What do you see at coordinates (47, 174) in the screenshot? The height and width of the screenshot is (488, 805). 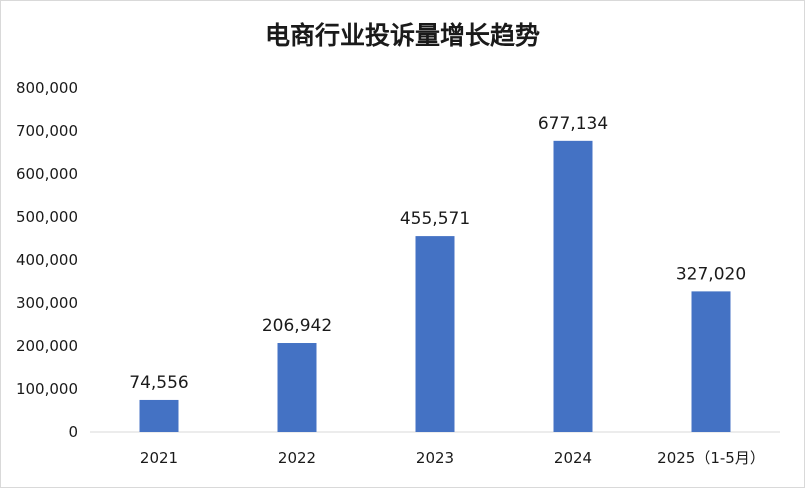 I see `y-tick-label: 600,000` at bounding box center [47, 174].